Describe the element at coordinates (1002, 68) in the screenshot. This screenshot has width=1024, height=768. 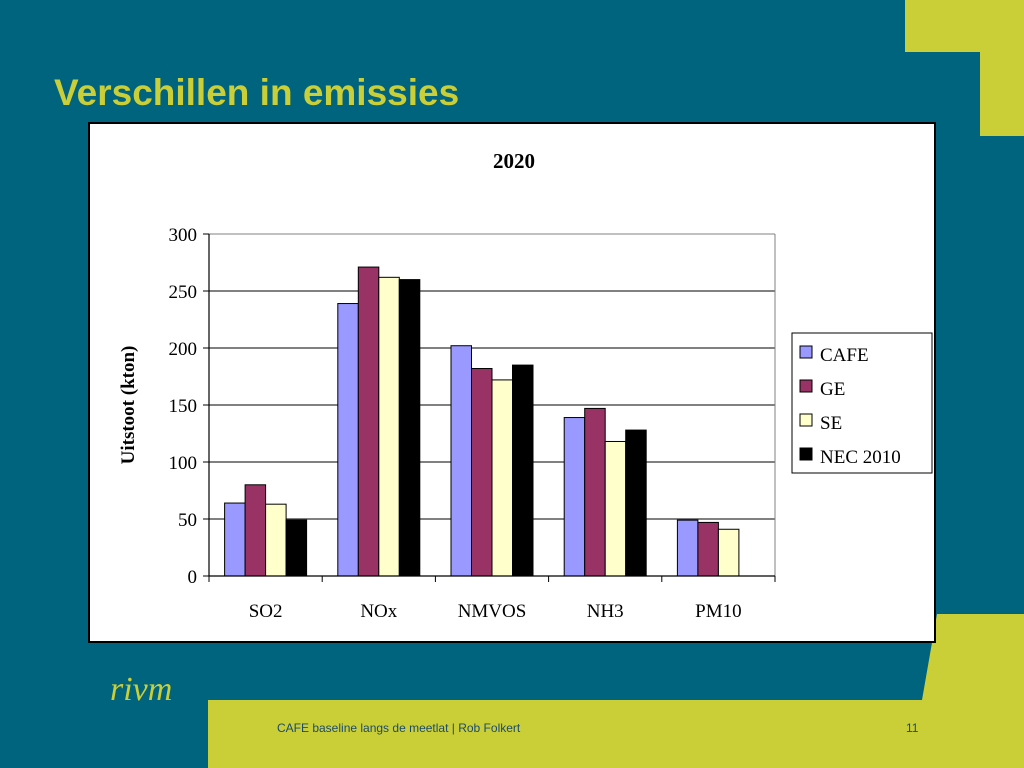
I see `decor-block-right` at that location.